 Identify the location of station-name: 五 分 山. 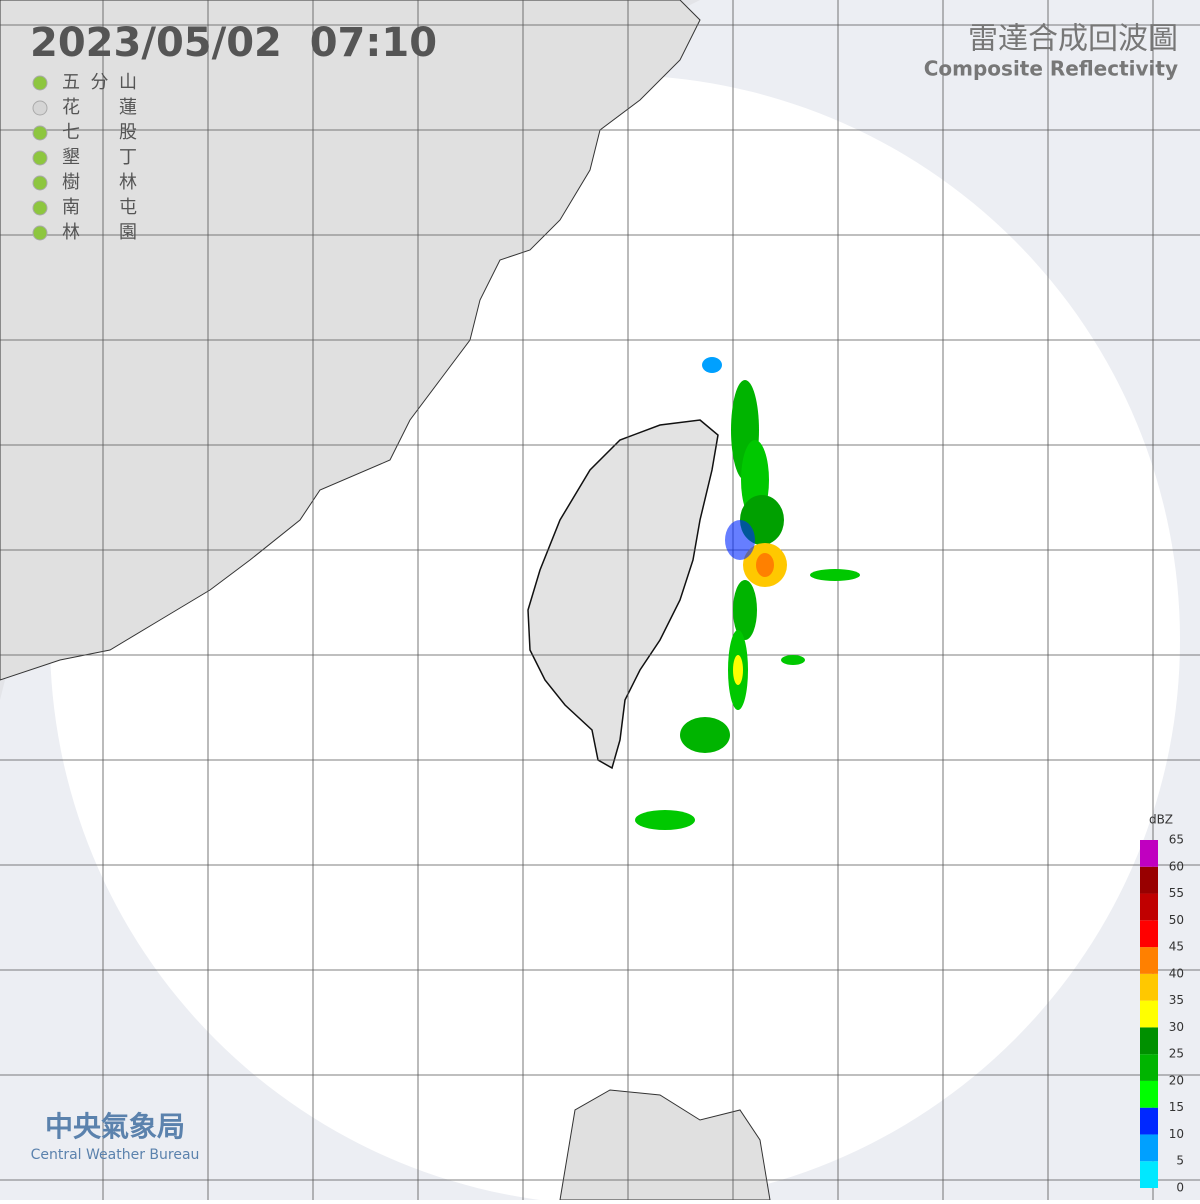
(99, 82).